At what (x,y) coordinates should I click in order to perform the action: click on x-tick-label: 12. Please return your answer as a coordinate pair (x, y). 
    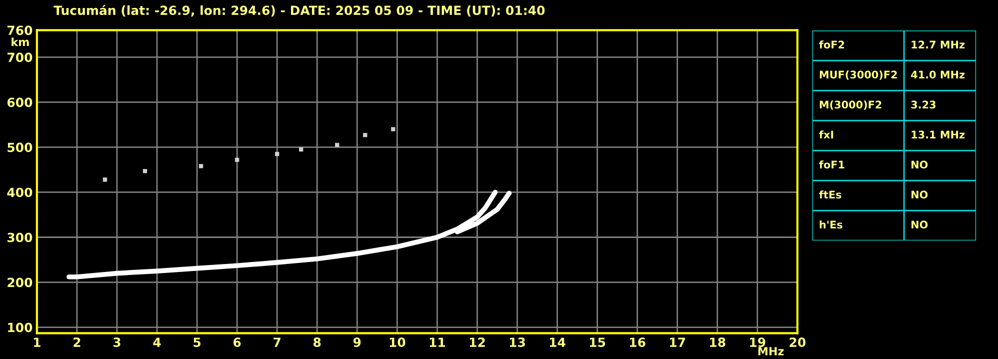
    Looking at the image, I should click on (477, 342).